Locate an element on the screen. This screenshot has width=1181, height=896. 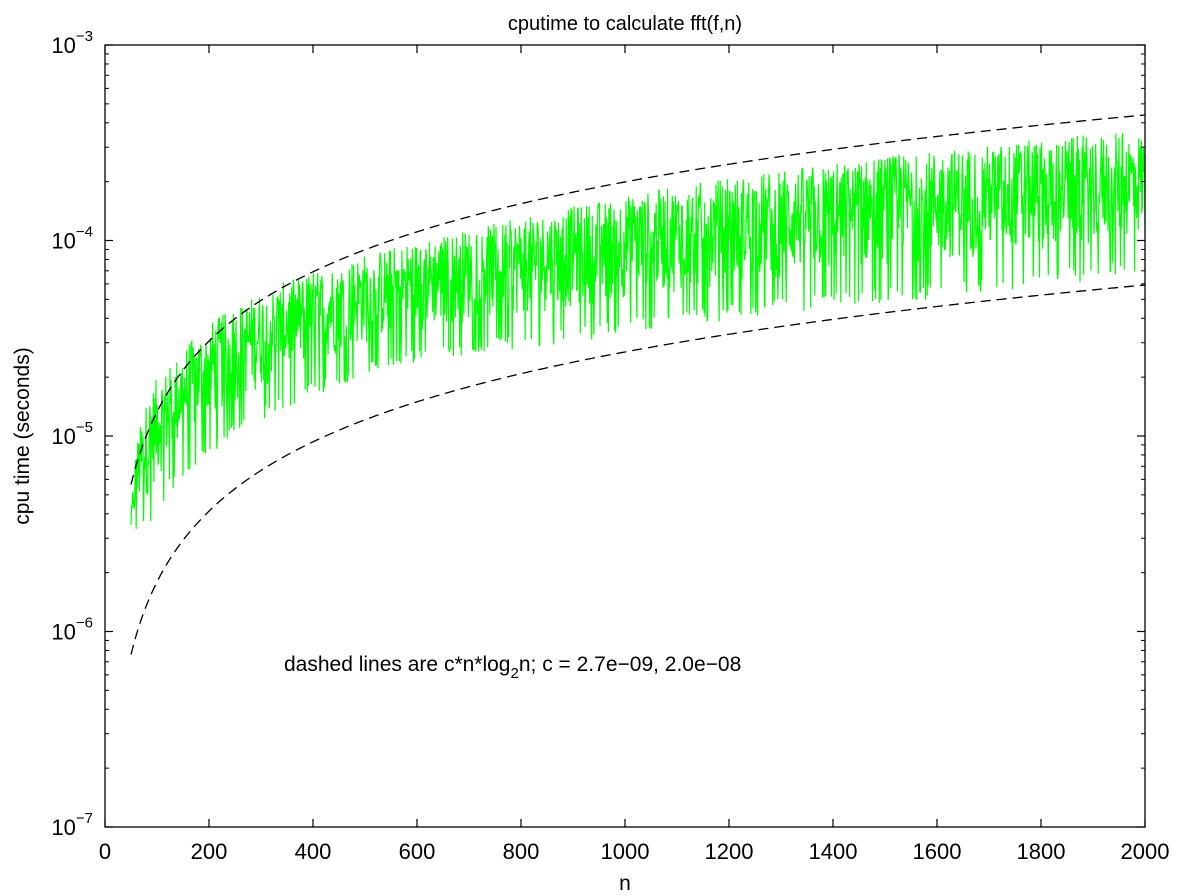
chart-title: cputime to calculate fft(f,n) is located at coordinates (625, 24).